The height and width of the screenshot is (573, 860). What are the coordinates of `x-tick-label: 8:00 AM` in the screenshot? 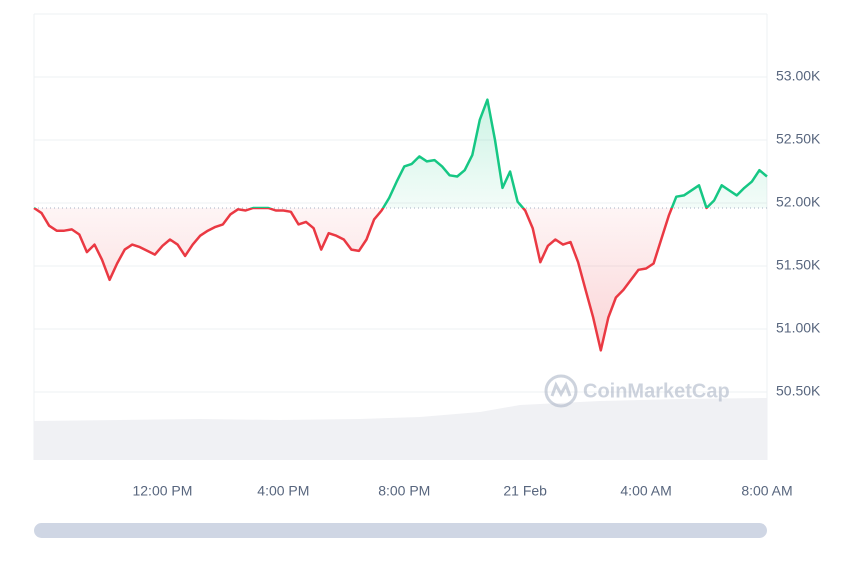 It's located at (766, 491).